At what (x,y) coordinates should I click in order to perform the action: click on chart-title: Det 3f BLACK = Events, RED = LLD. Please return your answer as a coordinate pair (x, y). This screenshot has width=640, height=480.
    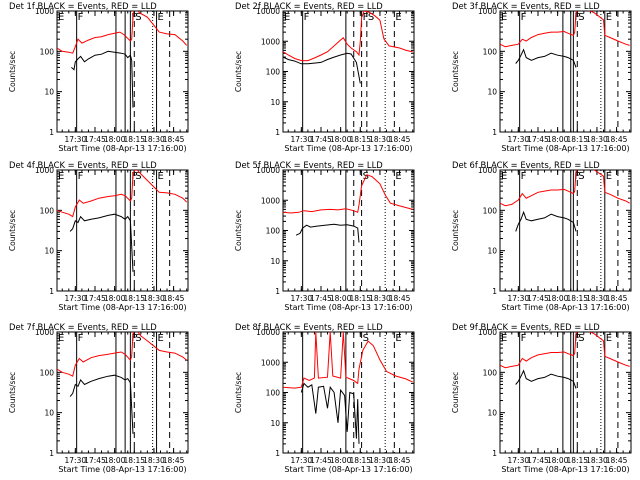
    Looking at the image, I should click on (526, 6).